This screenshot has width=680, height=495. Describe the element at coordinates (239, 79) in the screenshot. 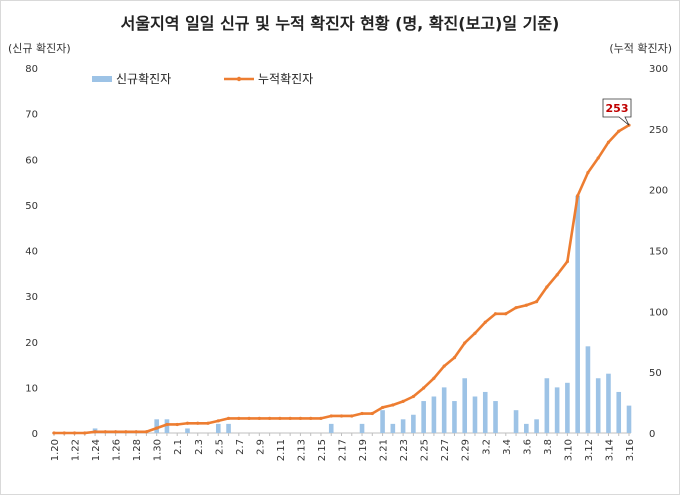

I see `legend-marker-line` at that location.